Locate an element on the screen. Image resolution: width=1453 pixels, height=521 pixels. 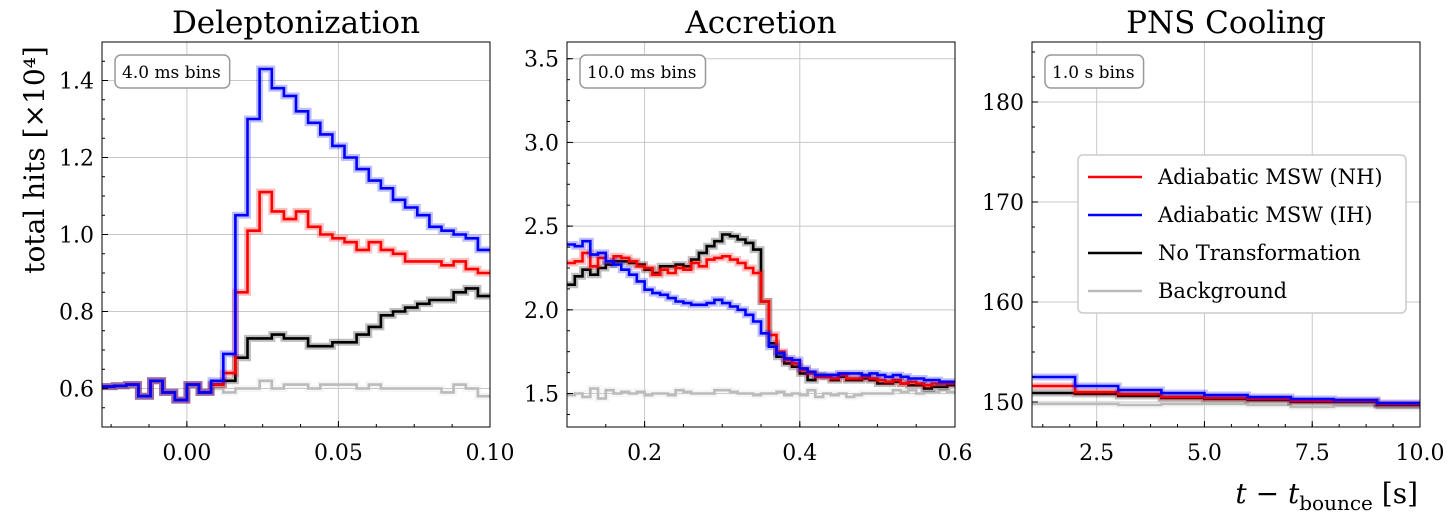
y-tick-label: 1.0 is located at coordinates (76, 236).